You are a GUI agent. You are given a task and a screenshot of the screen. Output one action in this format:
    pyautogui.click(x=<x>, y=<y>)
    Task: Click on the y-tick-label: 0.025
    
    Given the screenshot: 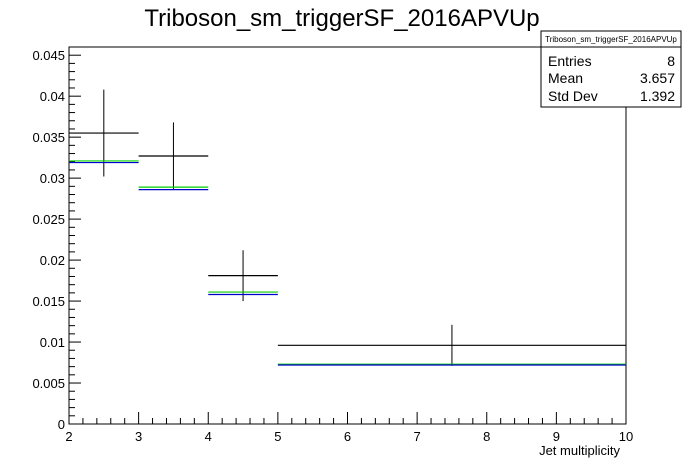 What is the action you would take?
    pyautogui.click(x=48, y=219)
    